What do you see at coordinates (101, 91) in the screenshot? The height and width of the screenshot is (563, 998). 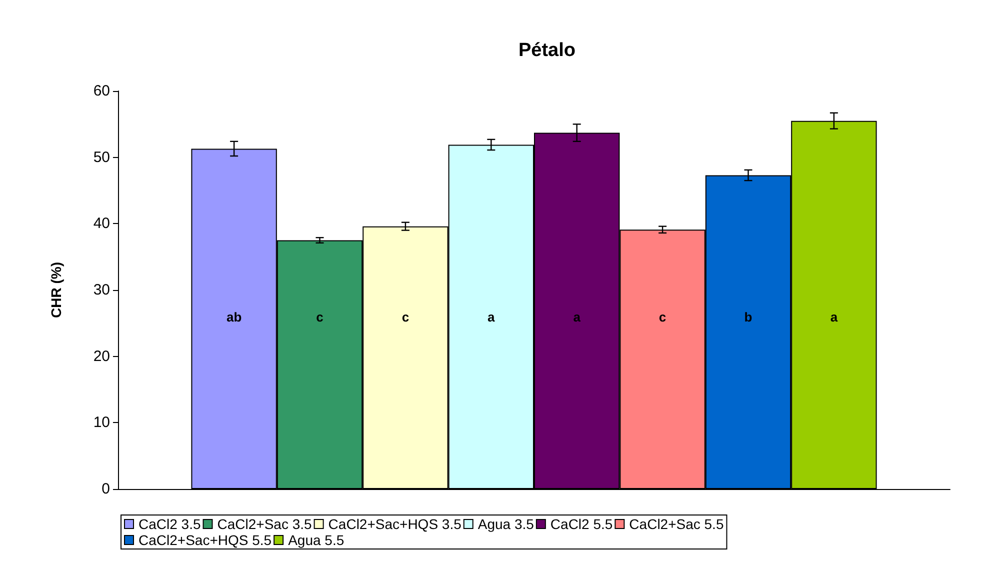 I see `y-tick-label: 60` at bounding box center [101, 91].